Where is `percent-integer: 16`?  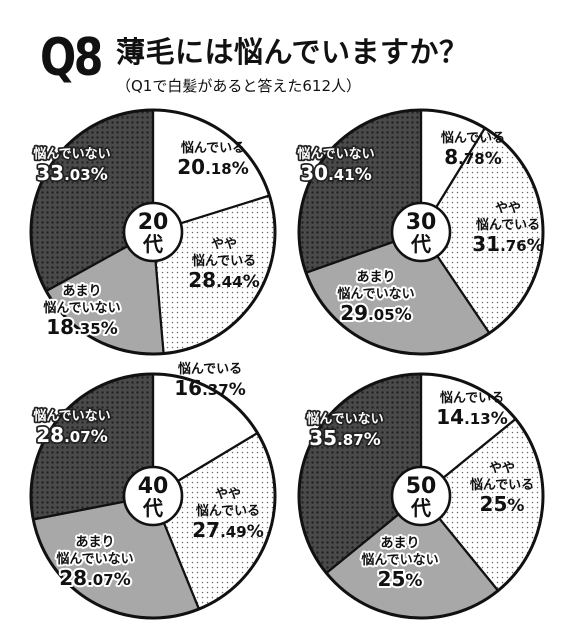 percent-integer: 16 is located at coordinates (188, 388).